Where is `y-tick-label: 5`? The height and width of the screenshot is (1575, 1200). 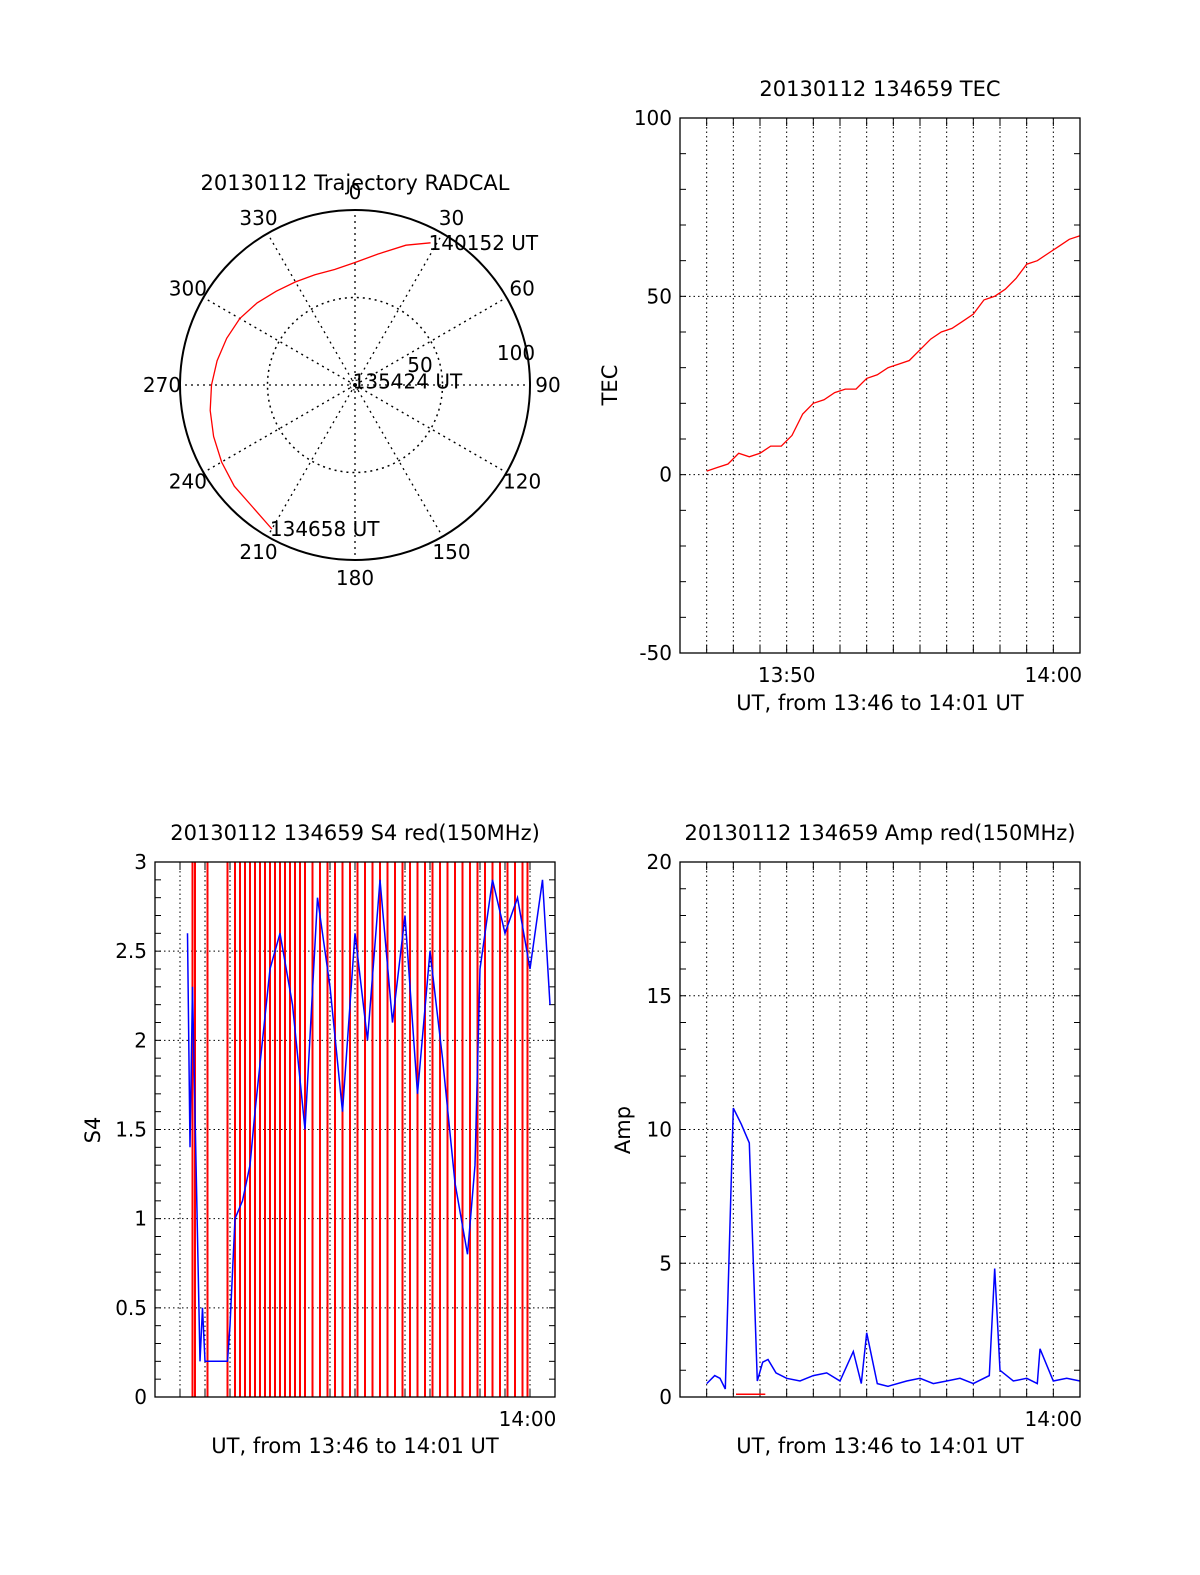 y-tick-label: 5 is located at coordinates (665, 1263).